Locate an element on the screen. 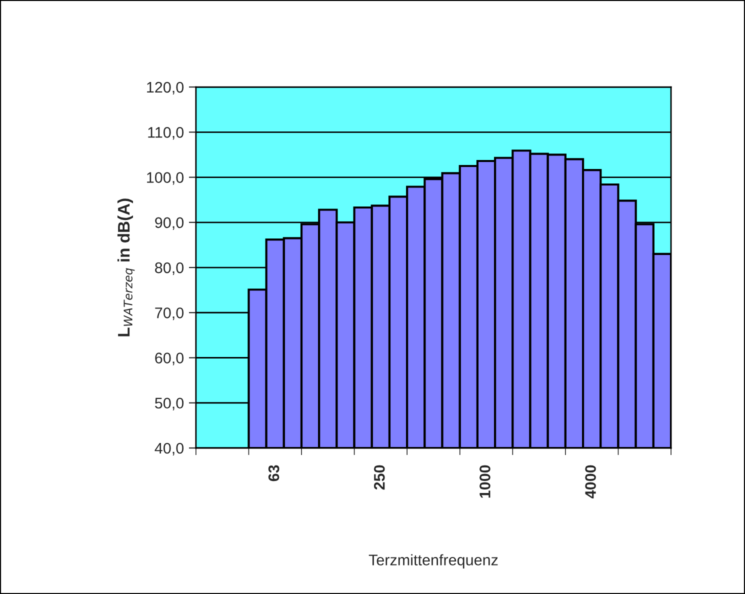 This screenshot has width=745, height=594. x-axis-title: Terzmittenfrequenz is located at coordinates (433, 561).